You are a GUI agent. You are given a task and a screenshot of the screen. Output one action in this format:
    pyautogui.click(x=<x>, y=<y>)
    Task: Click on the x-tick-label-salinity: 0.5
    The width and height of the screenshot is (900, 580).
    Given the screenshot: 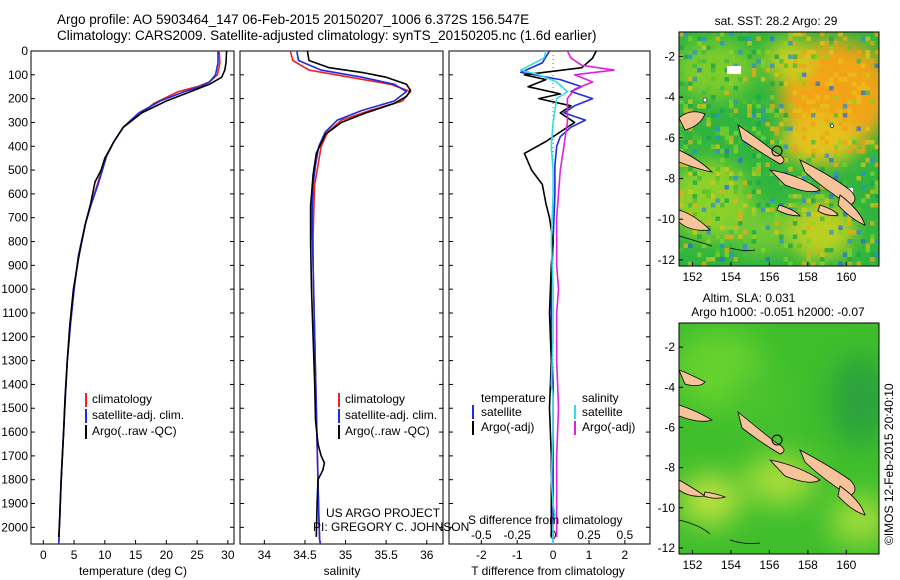 What is the action you would take?
    pyautogui.click(x=625, y=535)
    